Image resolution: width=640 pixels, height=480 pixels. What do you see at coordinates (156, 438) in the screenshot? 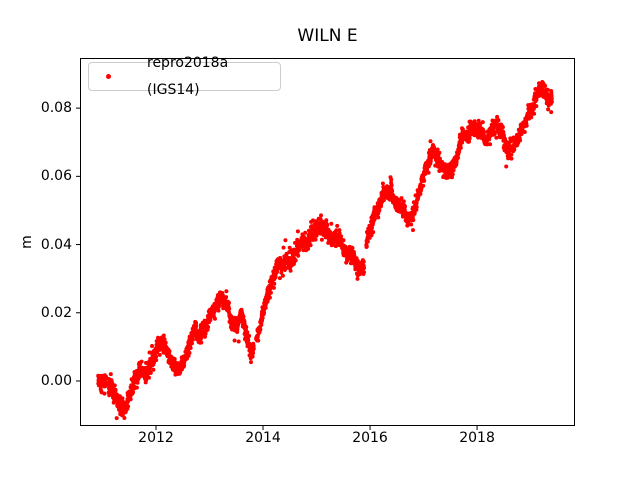
I see `x-tick-label: 2012` at bounding box center [156, 438].